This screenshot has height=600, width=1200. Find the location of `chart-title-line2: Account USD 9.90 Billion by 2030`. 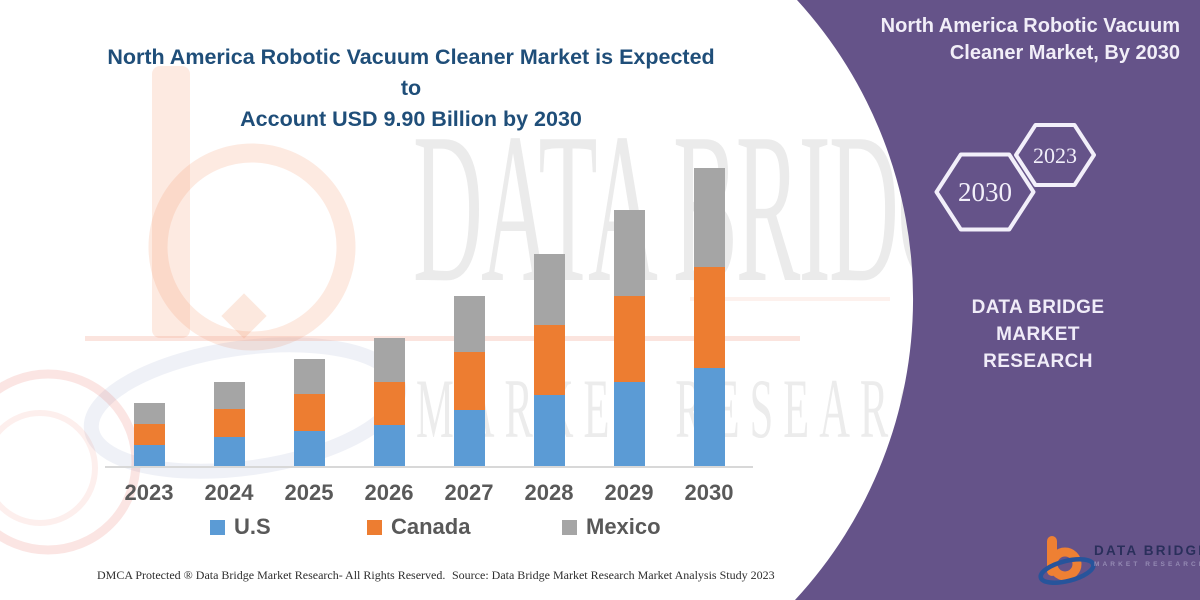

chart-title-line2: Account USD 9.90 Billion by 2030 is located at coordinates (411, 119).